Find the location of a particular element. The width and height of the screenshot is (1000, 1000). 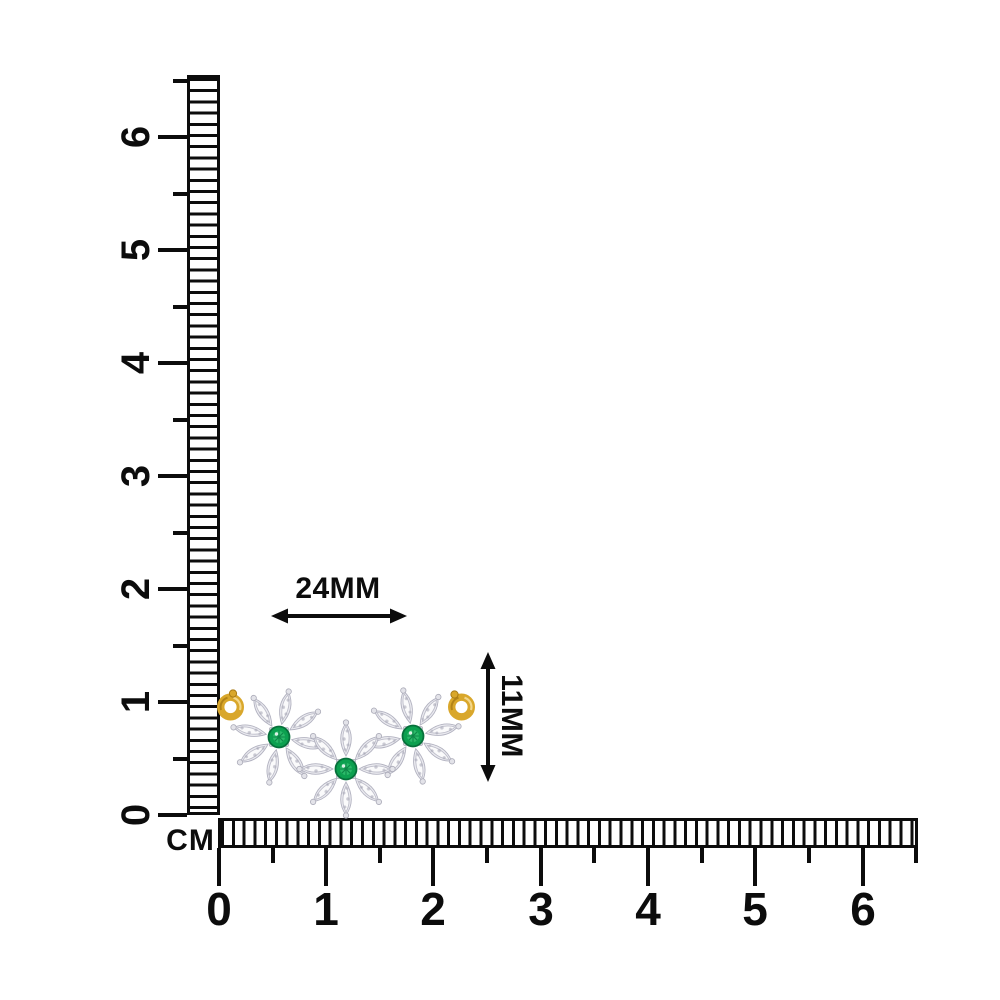

width-dimension-arrow is located at coordinates (339, 616).